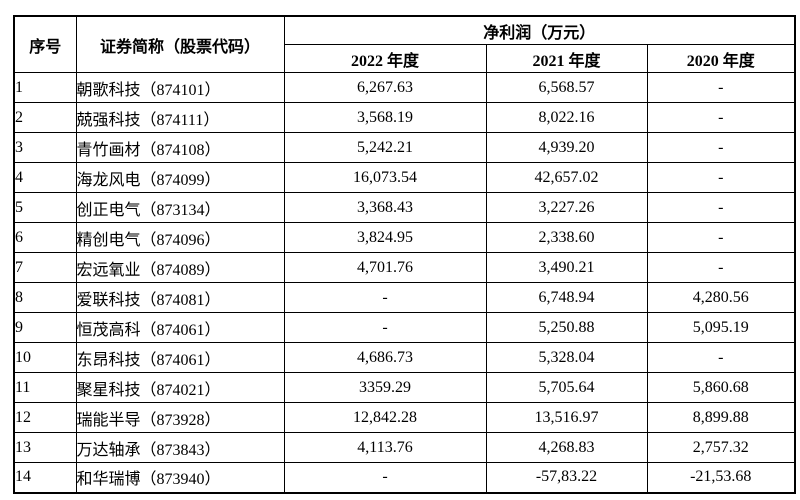 The height and width of the screenshot is (500, 800). I want to click on cell-serial-number: 3, so click(45, 147).